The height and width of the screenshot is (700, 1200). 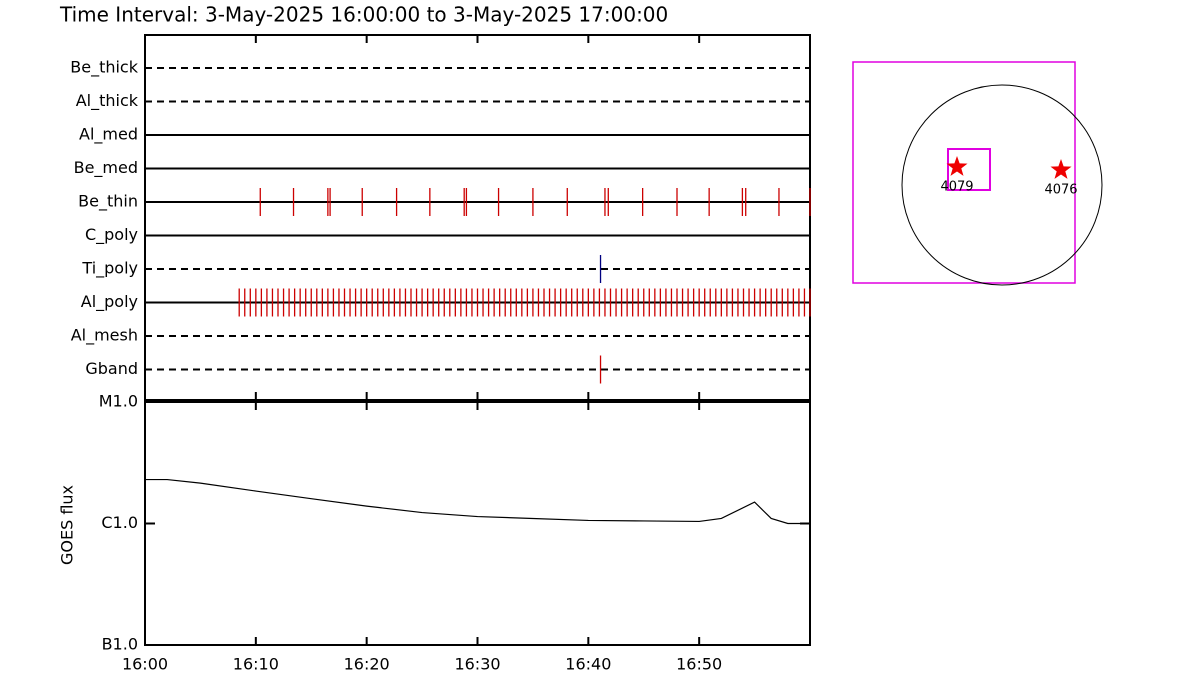 I want to click on x-tick-label: 16:30, so click(x=477, y=664).